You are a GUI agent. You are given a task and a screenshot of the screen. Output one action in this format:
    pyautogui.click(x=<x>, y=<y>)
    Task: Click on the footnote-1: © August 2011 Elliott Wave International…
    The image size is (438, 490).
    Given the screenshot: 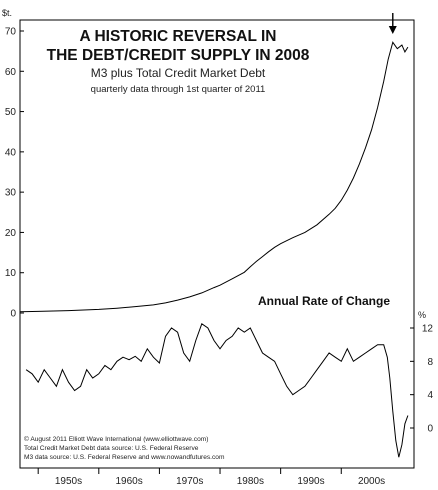 What is the action you would take?
    pyautogui.click(x=116, y=439)
    